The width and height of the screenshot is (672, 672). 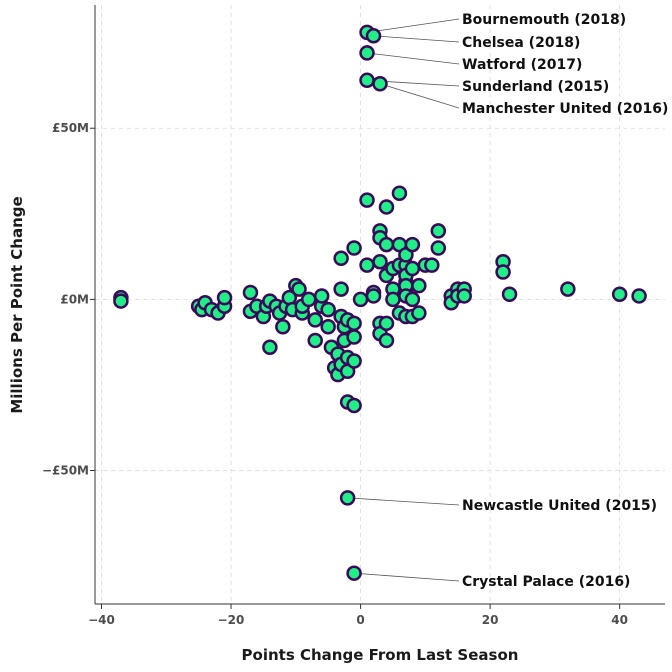 What do you see at coordinates (65, 471) in the screenshot?
I see `y-tick-label: −£50M` at bounding box center [65, 471].